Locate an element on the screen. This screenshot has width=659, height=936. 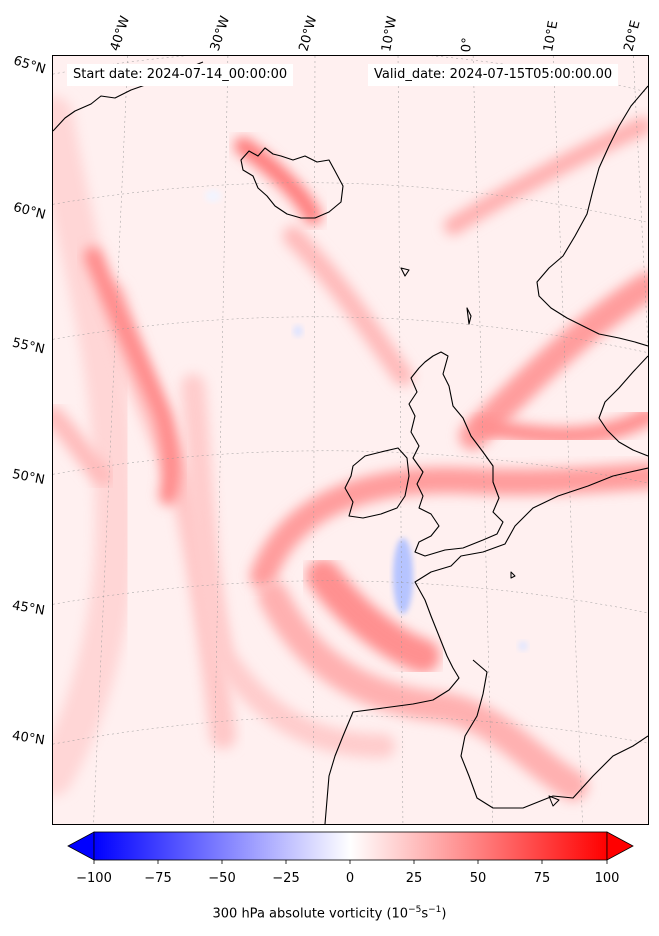
colorbar-tick: −50 is located at coordinates (222, 878).